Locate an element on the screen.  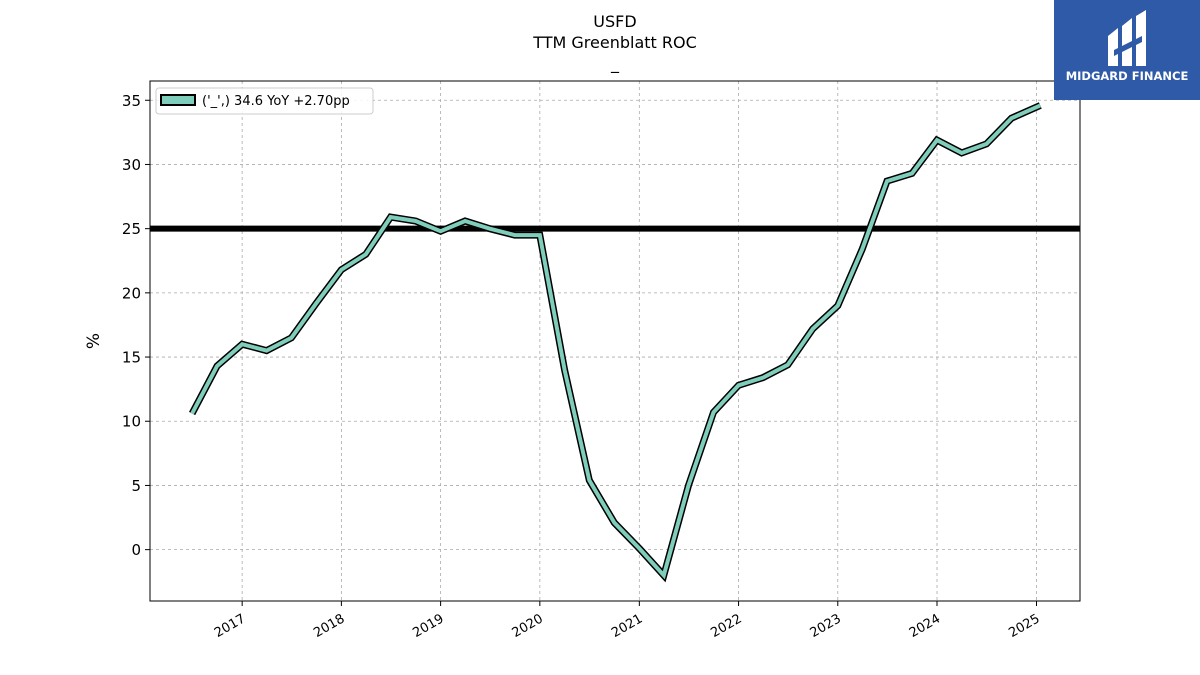
chart-title: USFD TTM Greenblatt ROC _ is located at coordinates (614, 43).